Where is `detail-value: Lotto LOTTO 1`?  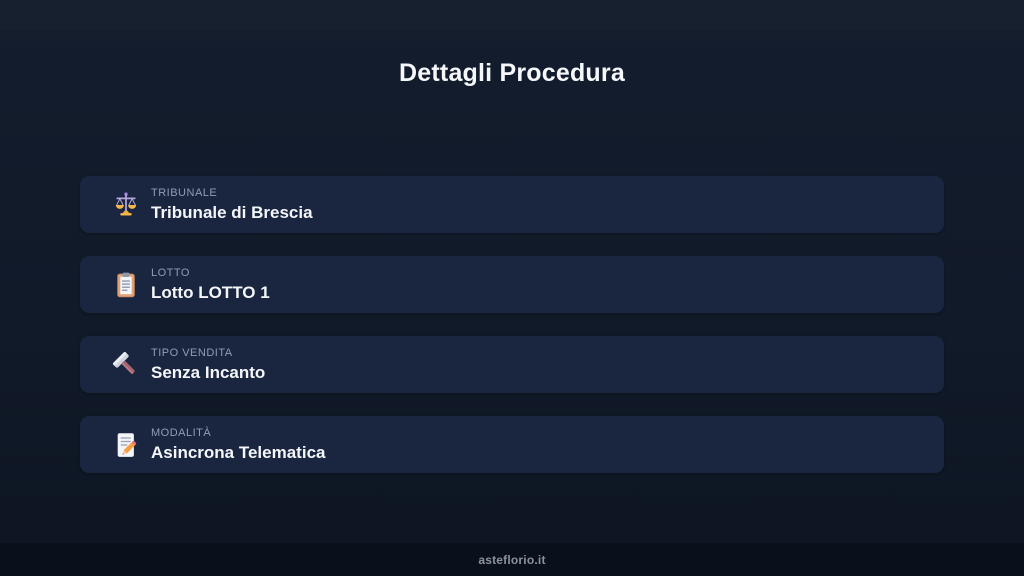
detail-value: Lotto LOTTO 1 is located at coordinates (210, 292).